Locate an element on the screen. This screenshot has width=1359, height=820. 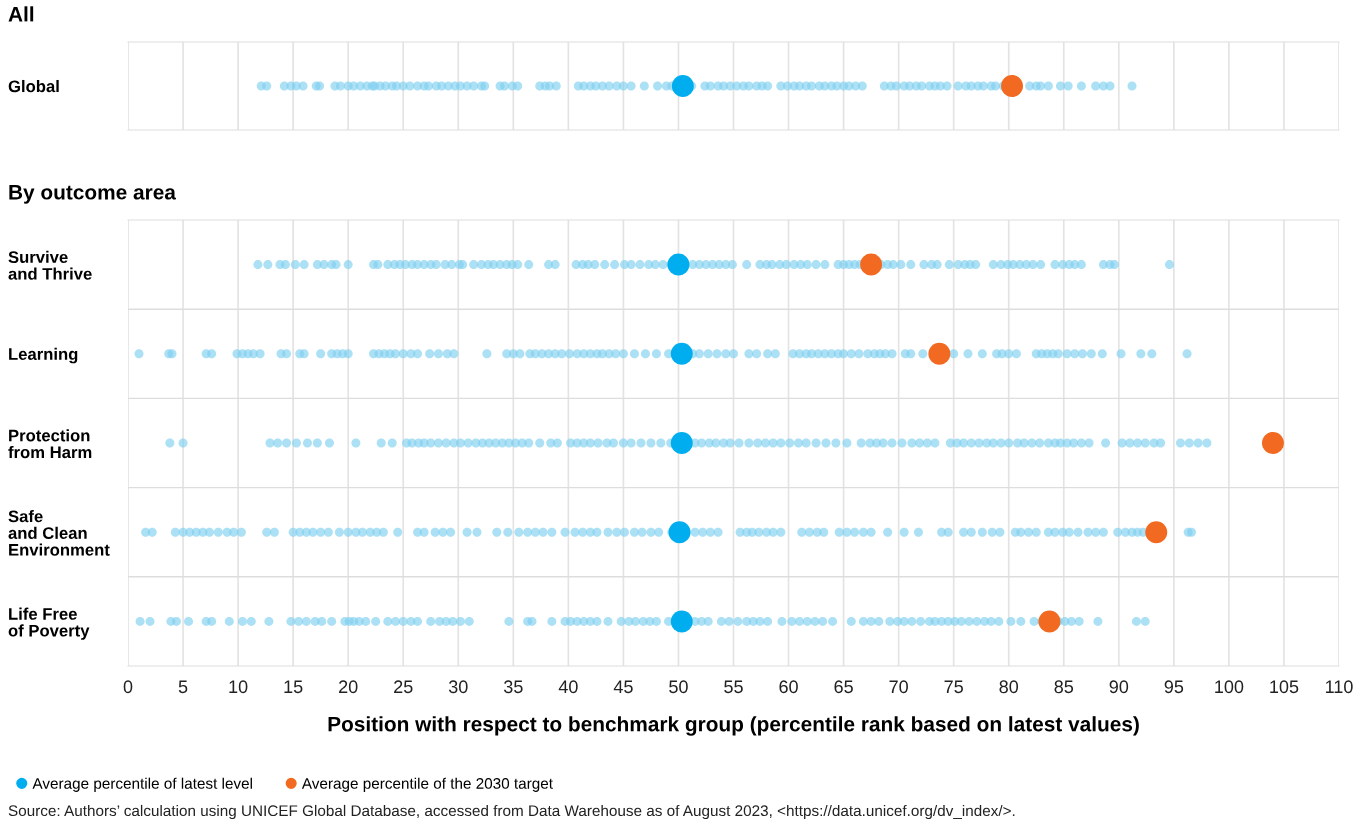
x-tick-label: 5 is located at coordinates (183, 687).